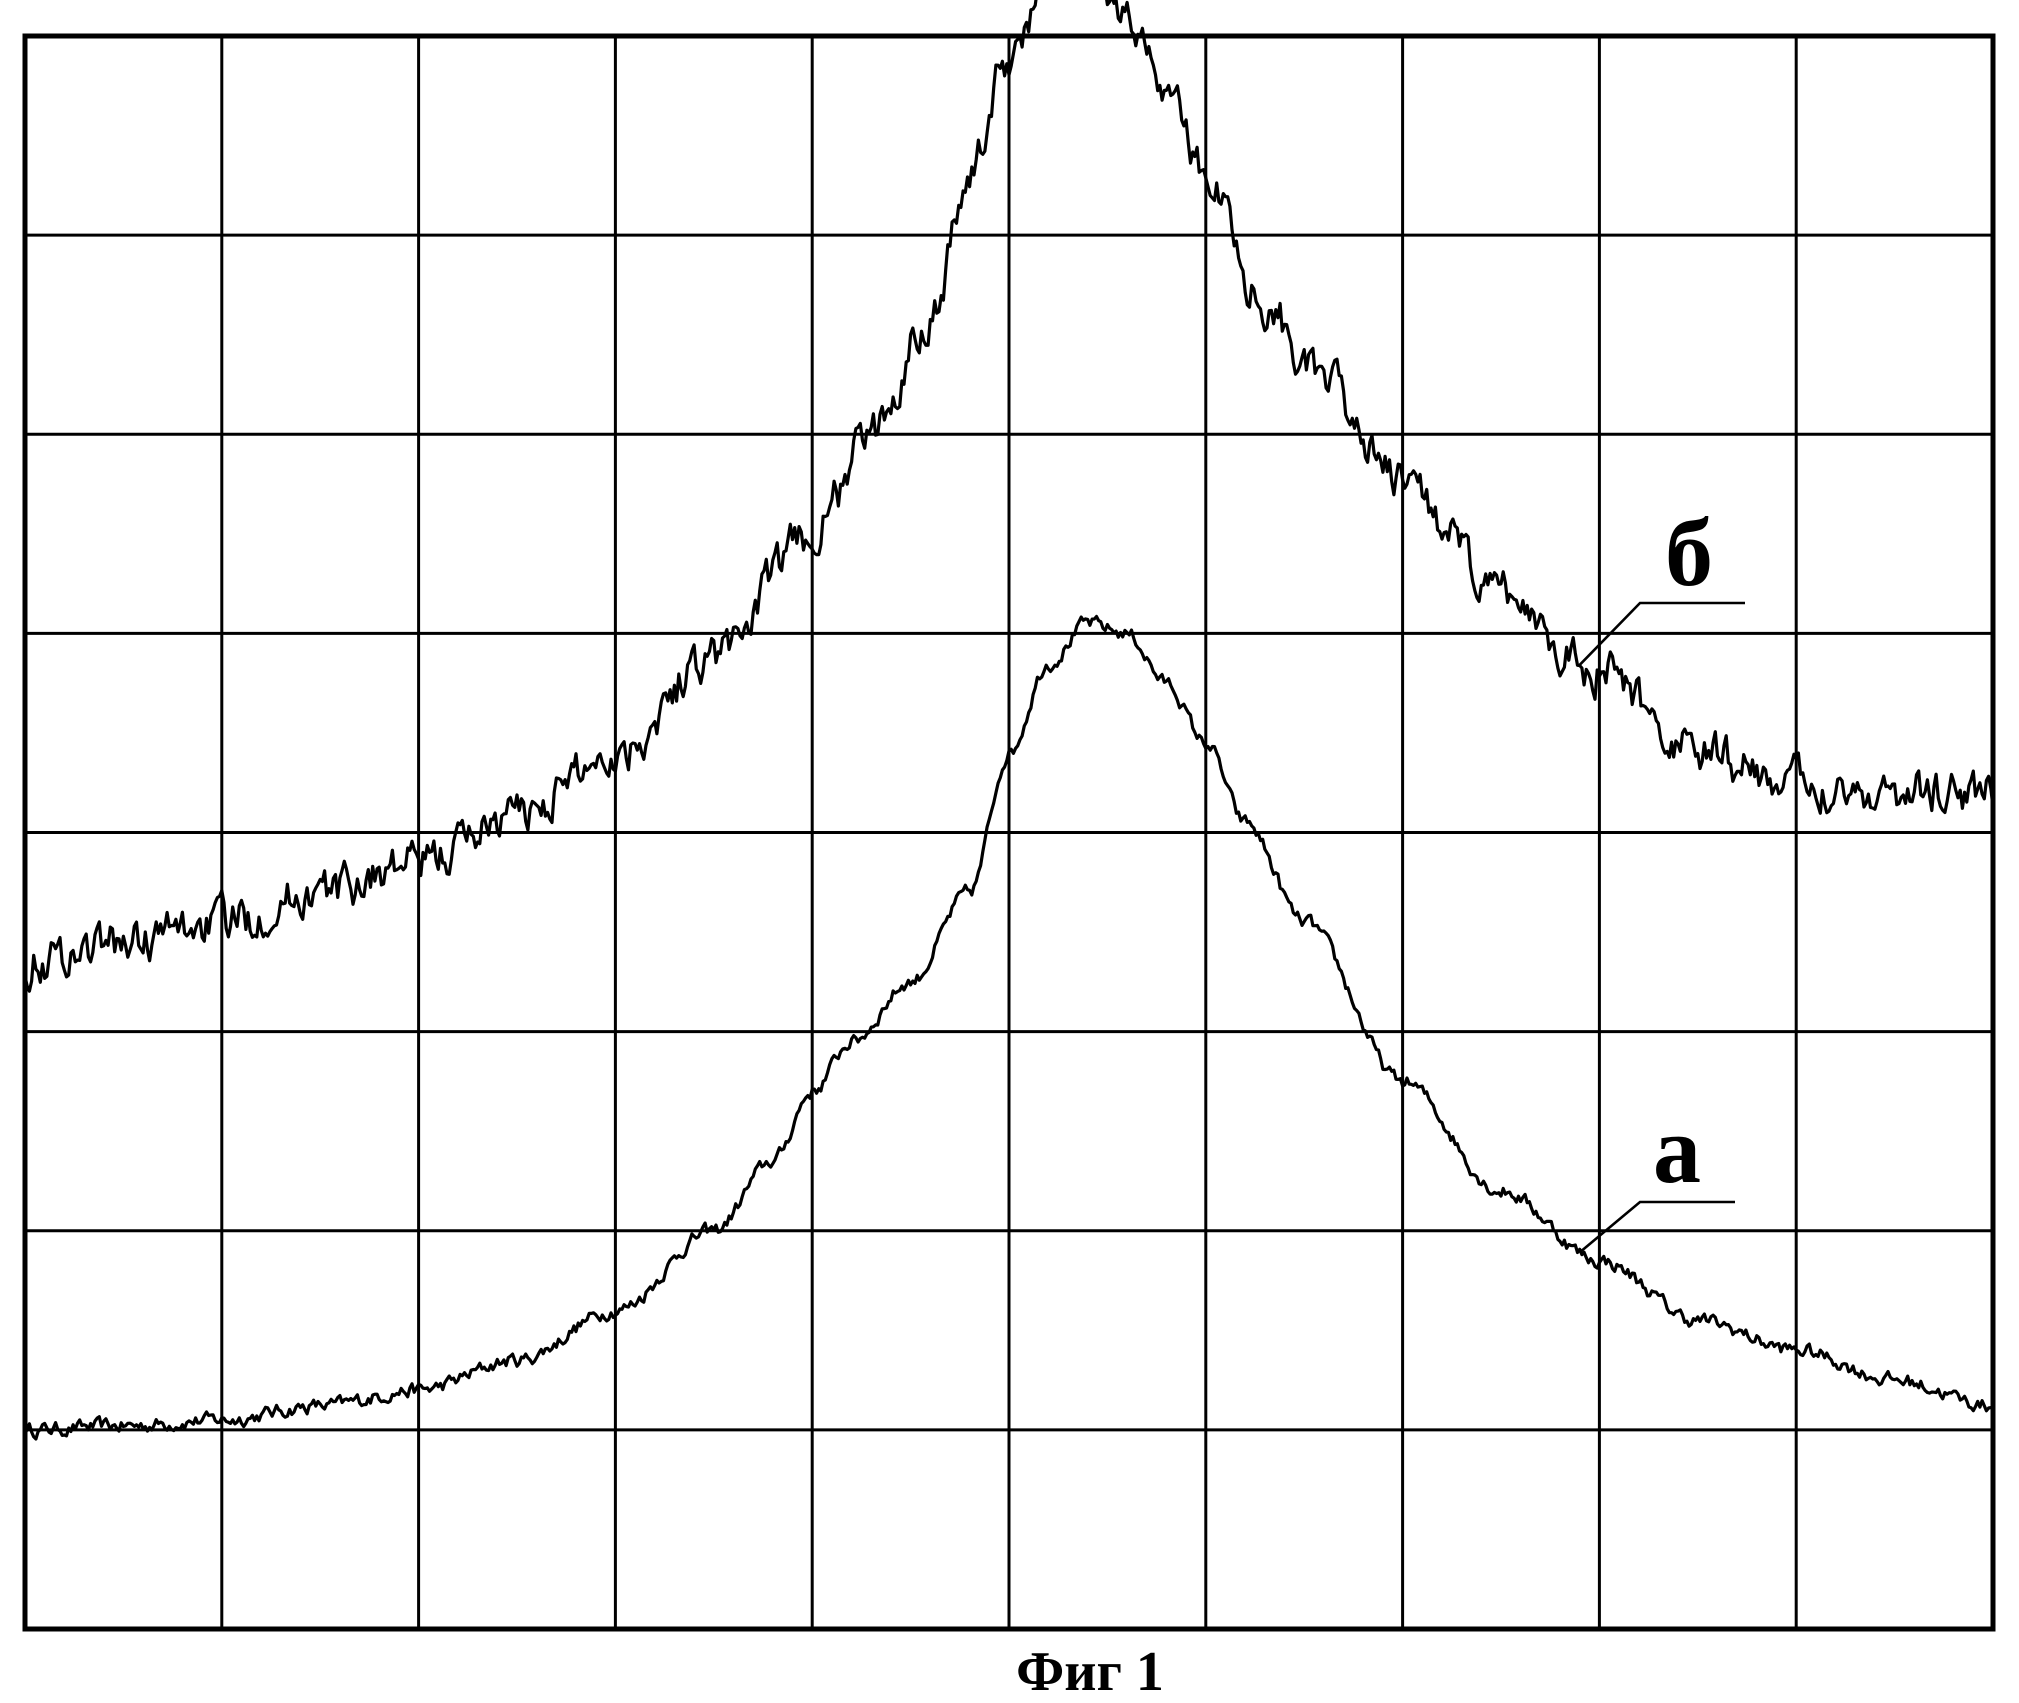 The width and height of the screenshot is (2019, 1703). Describe the element at coordinates (1657, 1227) in the screenshot. I see `leader-line-a` at that location.